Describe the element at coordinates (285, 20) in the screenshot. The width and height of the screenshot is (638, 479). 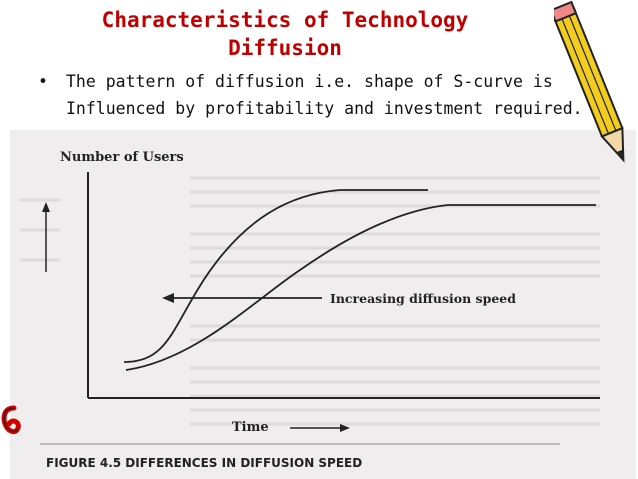
I see `slide-title-line1: Characteristics of Technology` at that location.